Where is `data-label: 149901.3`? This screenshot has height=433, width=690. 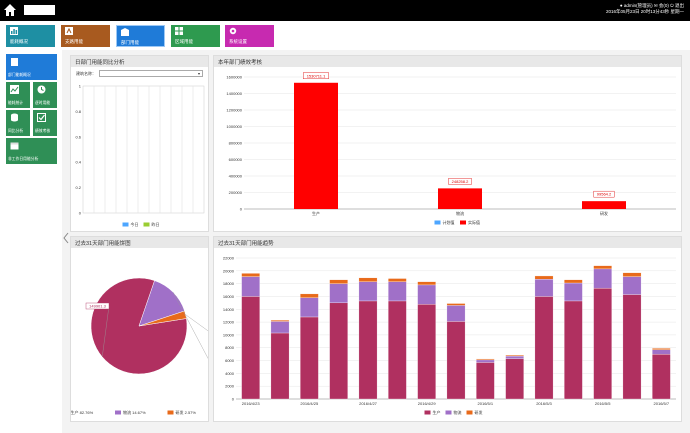 data-label: 149901.3 is located at coordinates (97, 306).